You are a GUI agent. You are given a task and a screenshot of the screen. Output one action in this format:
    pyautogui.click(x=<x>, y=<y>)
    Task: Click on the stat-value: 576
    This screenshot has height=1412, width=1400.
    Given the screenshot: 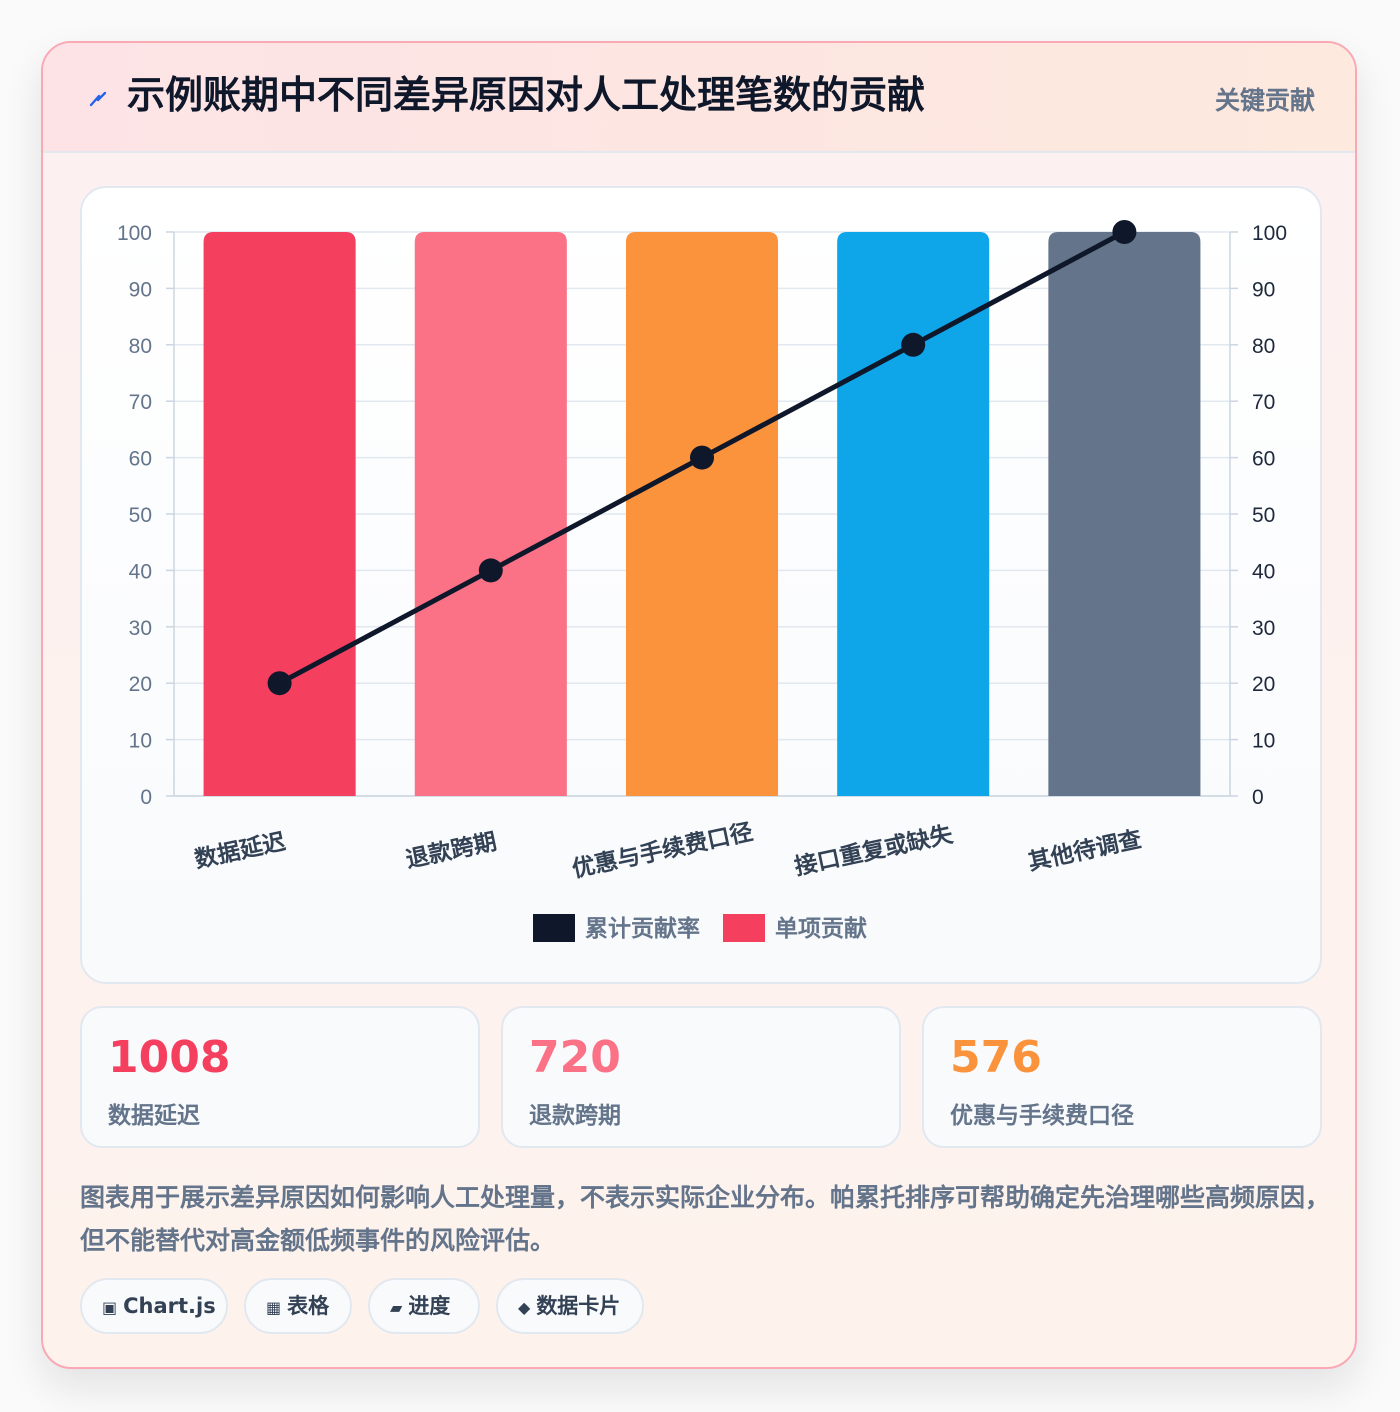 What is the action you would take?
    pyautogui.click(x=996, y=1057)
    